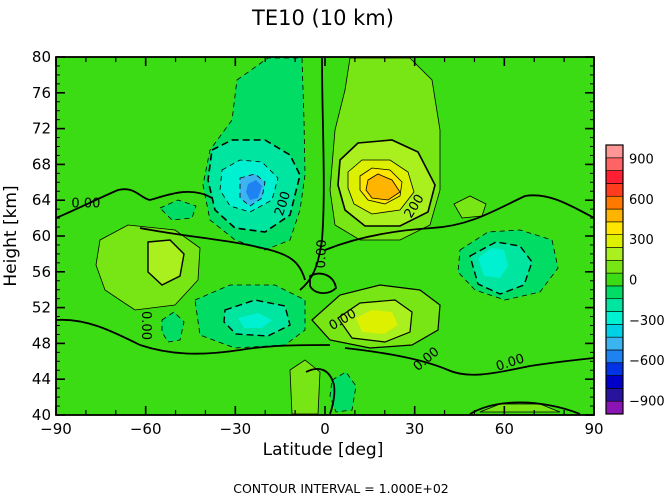 Image resolution: width=670 pixels, height=500 pixels. I want to click on zero-contour-left-lower, so click(193, 336).